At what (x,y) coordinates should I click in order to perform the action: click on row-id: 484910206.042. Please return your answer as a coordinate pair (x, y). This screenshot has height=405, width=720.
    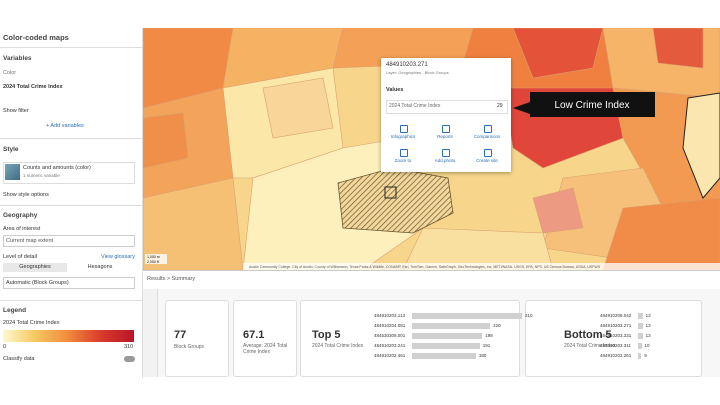
    Looking at the image, I should click on (616, 315).